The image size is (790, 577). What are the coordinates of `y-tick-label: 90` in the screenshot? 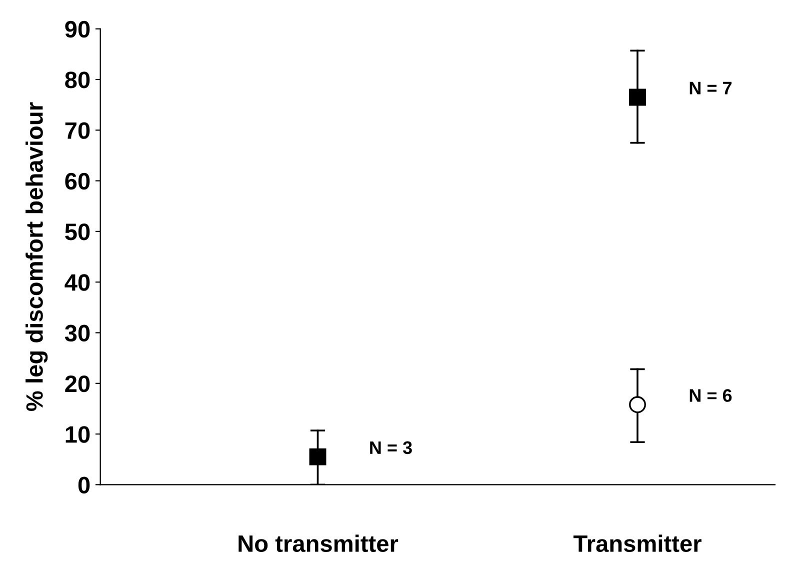 It's located at (77, 29).